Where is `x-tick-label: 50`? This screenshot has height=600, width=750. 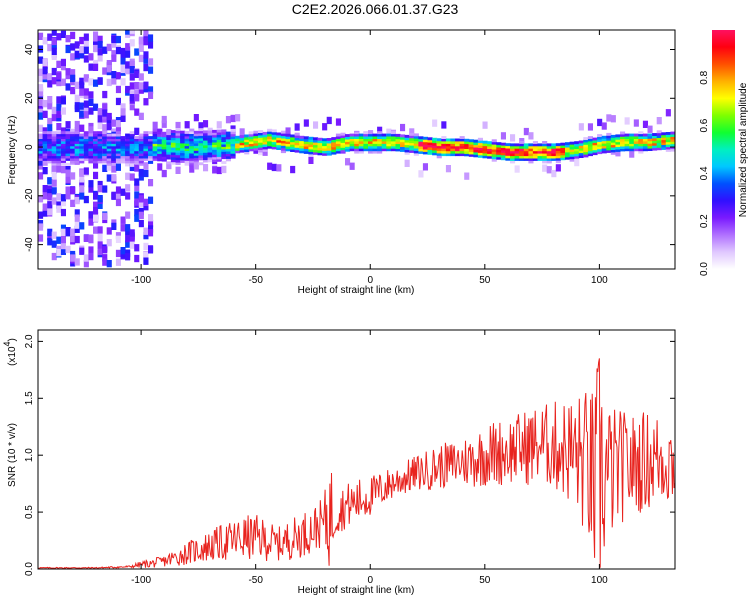 x-tick-label: 50 is located at coordinates (485, 280).